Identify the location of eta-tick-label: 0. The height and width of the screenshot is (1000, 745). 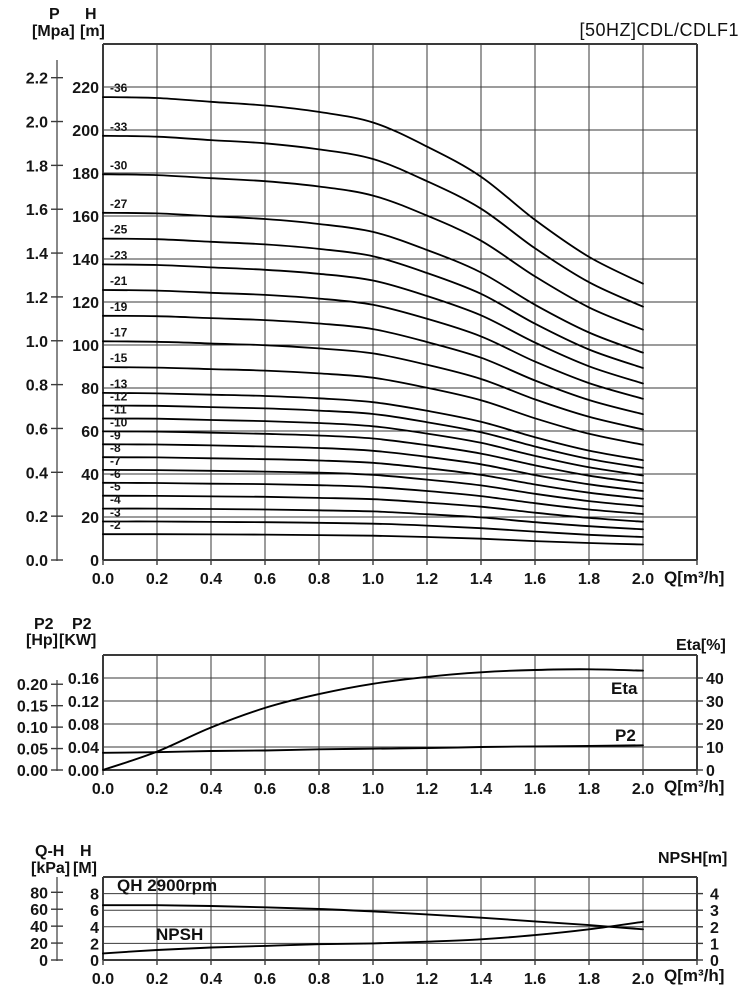
(710, 771).